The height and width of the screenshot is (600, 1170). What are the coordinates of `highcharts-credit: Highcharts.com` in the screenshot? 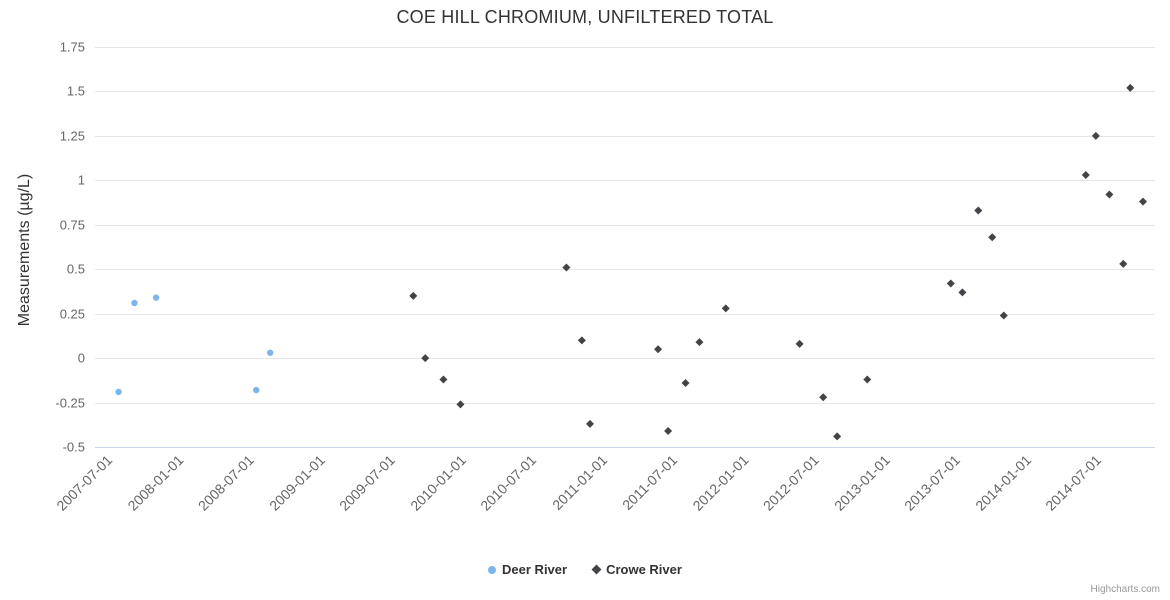 It's located at (1125, 589).